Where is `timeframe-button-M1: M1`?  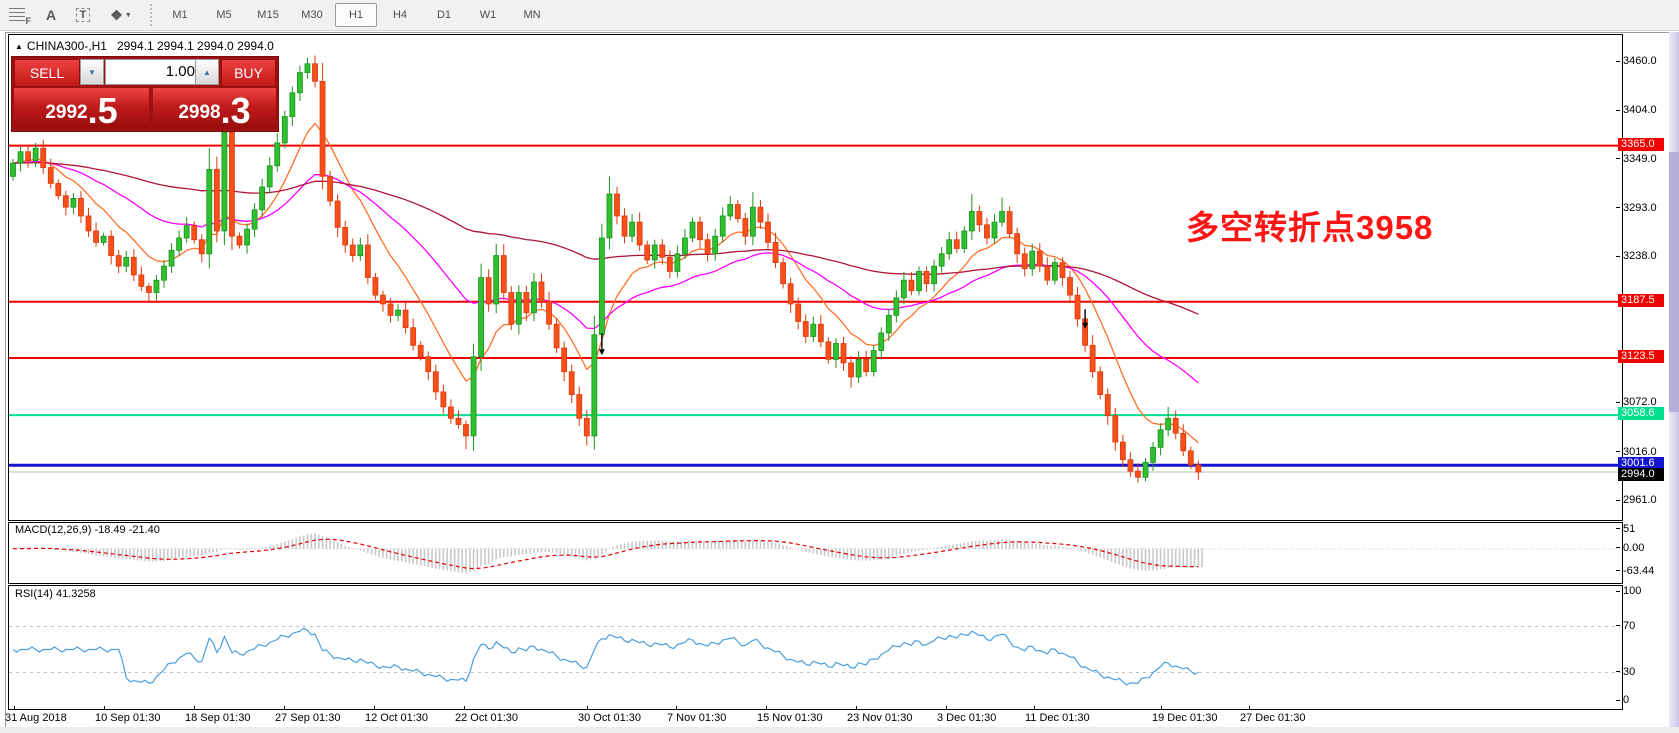 timeframe-button-M1: M1 is located at coordinates (180, 15).